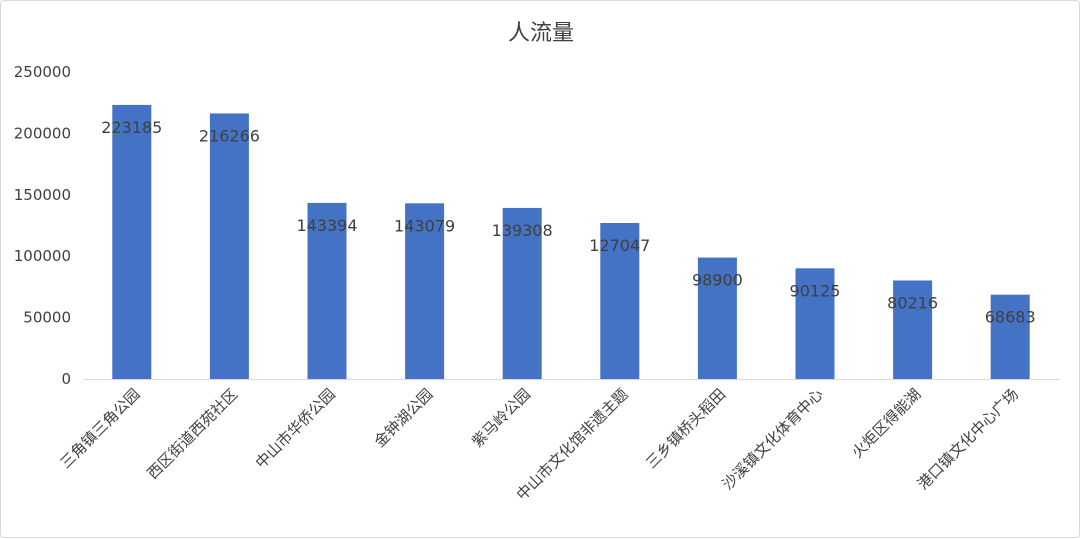 This screenshot has height=539, width=1080. What do you see at coordinates (42, 195) in the screenshot?
I see `y-tick-label: 150000` at bounding box center [42, 195].